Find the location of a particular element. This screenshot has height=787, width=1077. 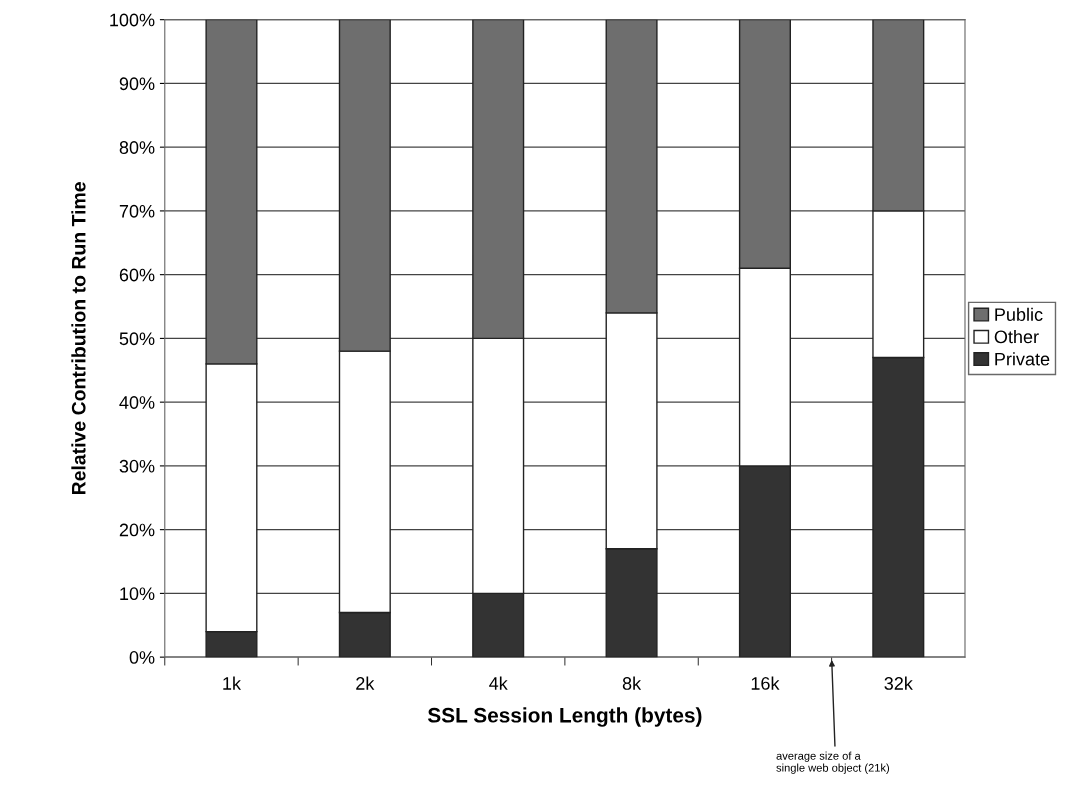

legend-label: Private is located at coordinates (1022, 359).